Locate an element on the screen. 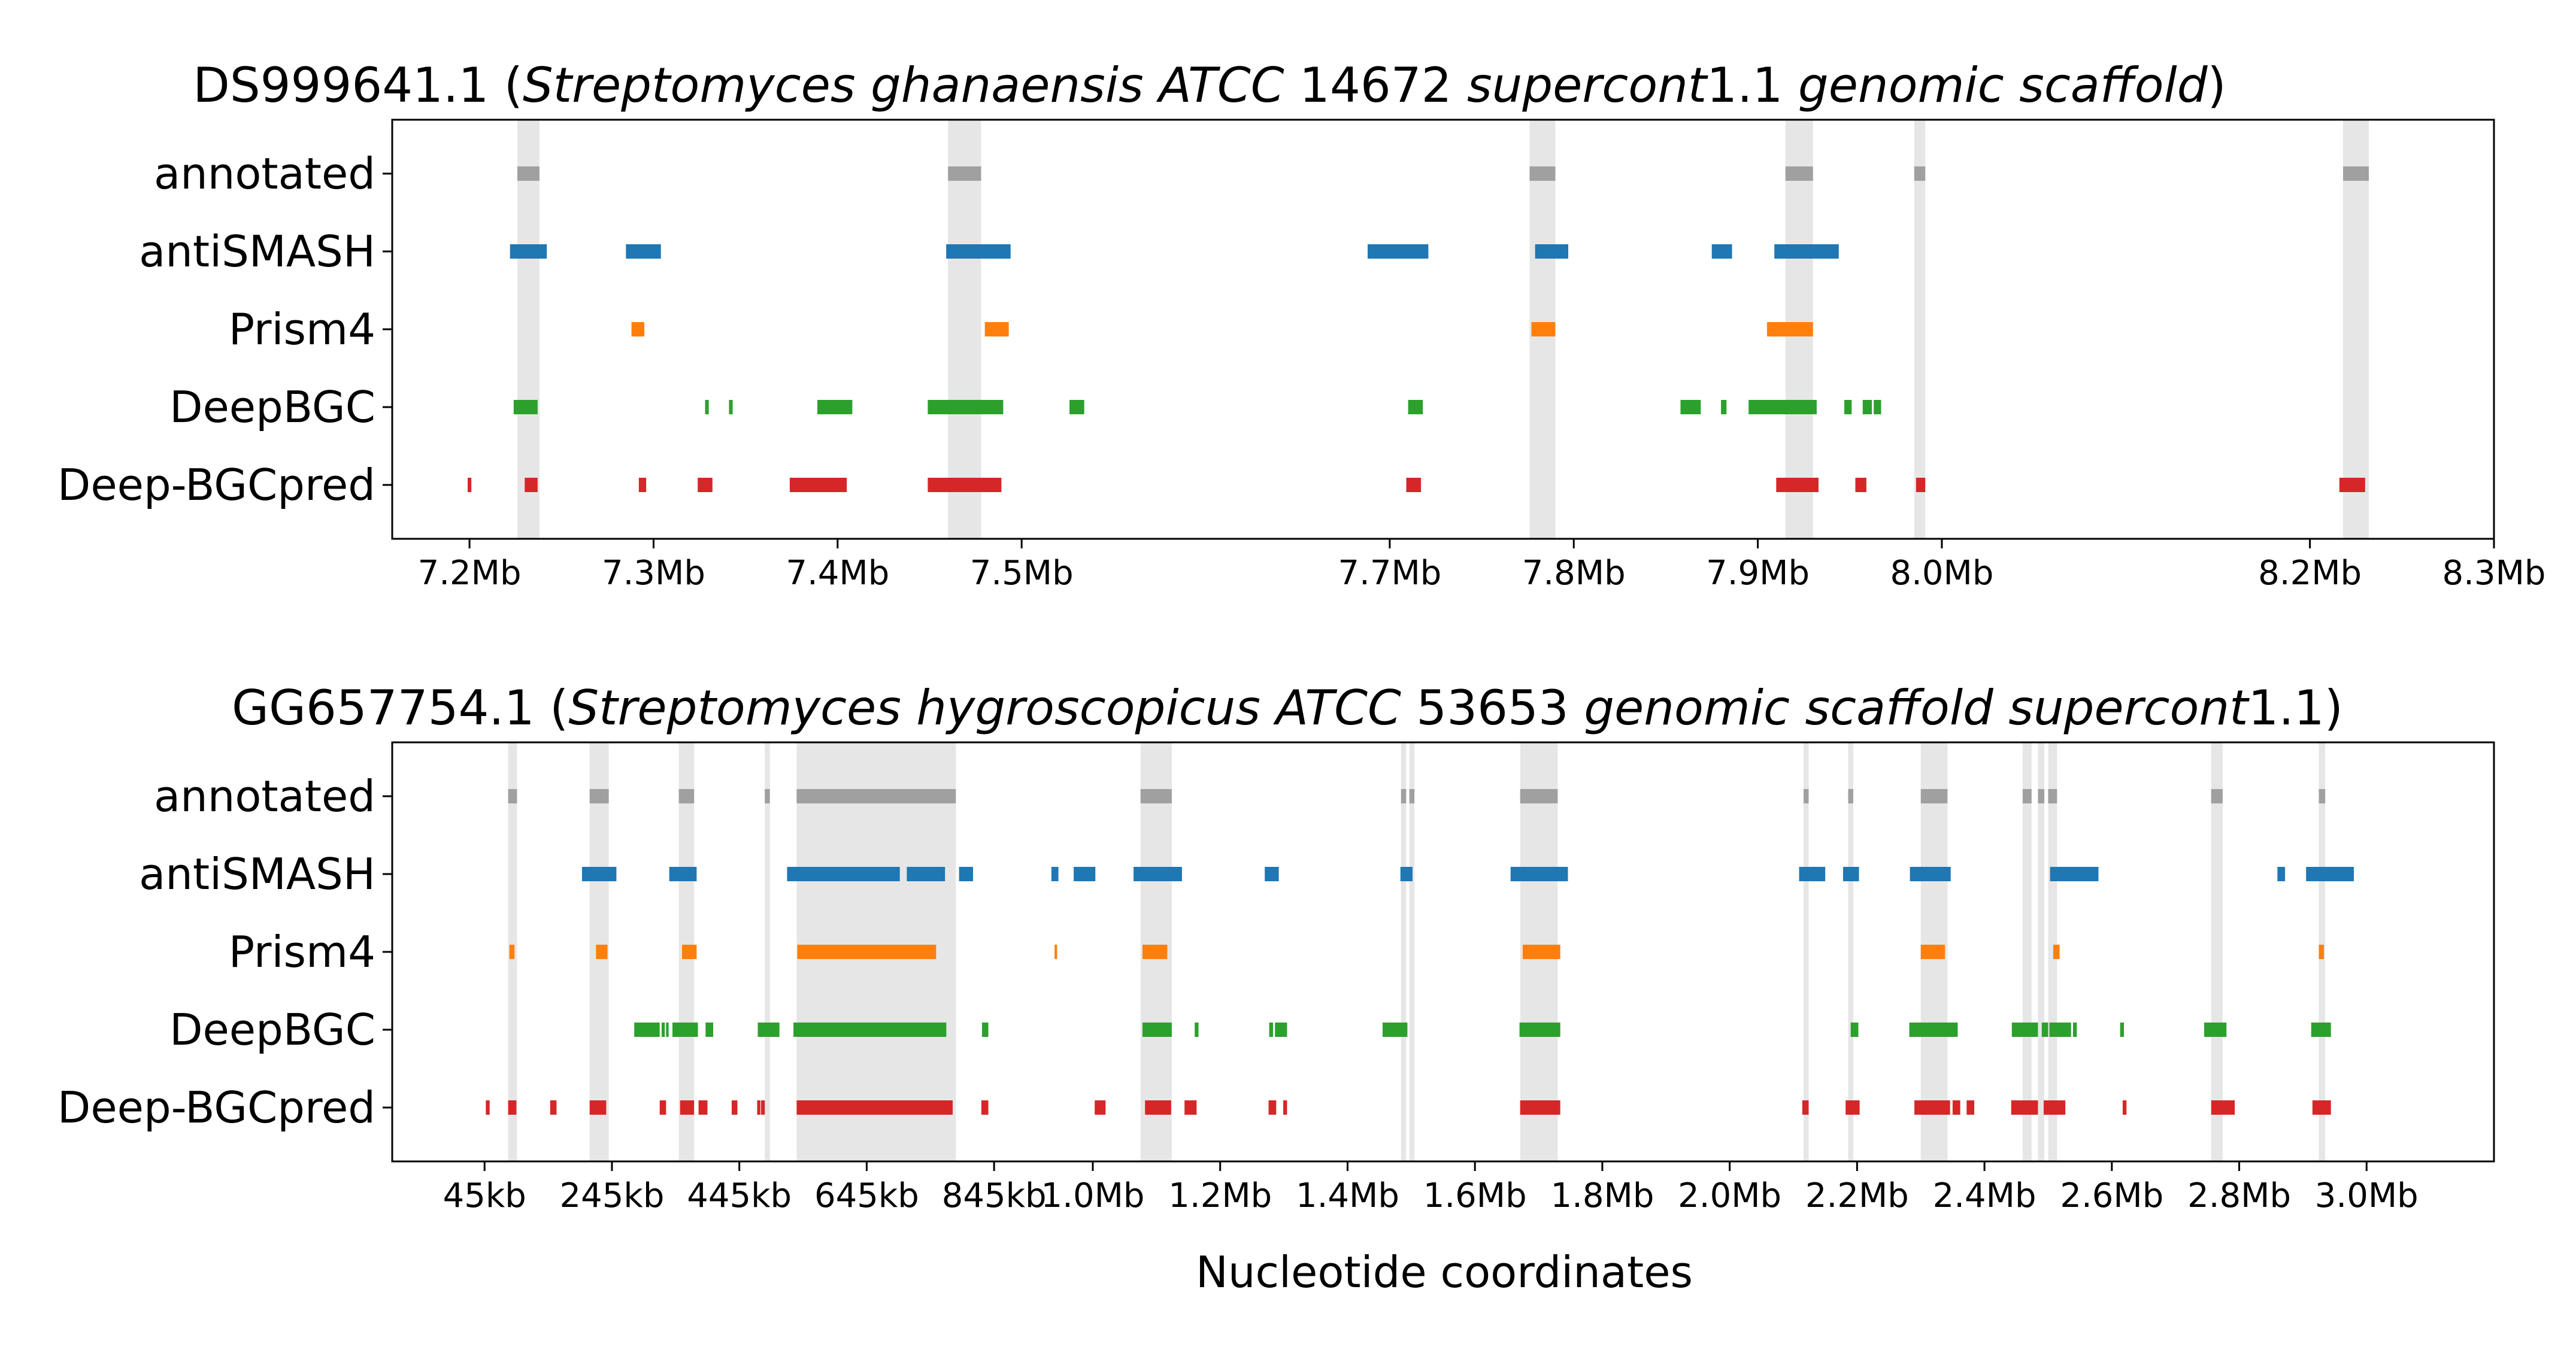 The height and width of the screenshot is (1350, 2576). x-tick-label: 445kb is located at coordinates (739, 1195).